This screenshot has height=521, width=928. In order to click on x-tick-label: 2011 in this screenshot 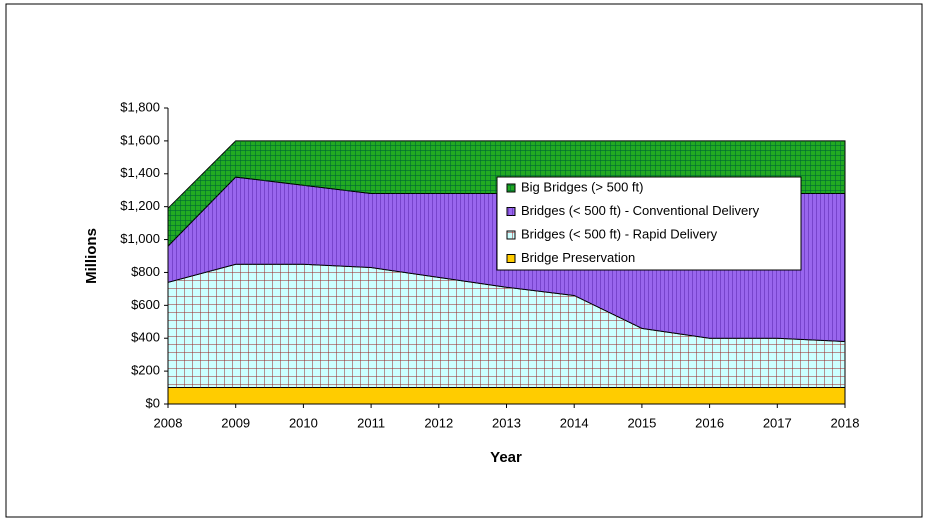, I will do `click(371, 422)`.